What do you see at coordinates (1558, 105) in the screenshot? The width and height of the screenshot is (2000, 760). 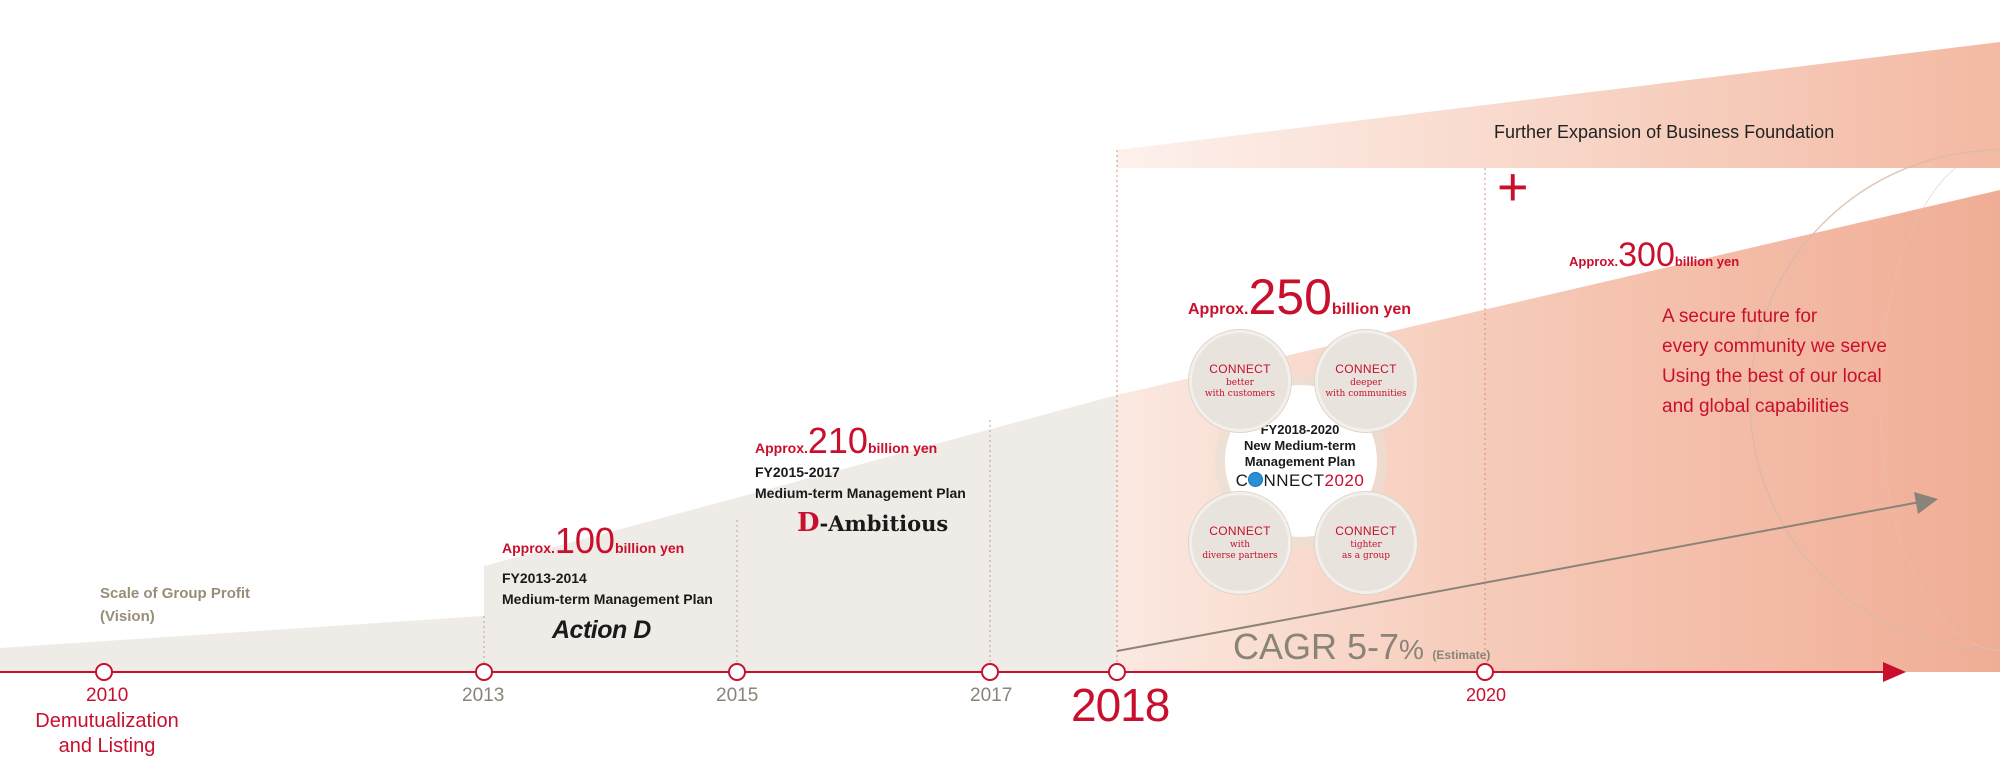 I see `expansion-band` at bounding box center [1558, 105].